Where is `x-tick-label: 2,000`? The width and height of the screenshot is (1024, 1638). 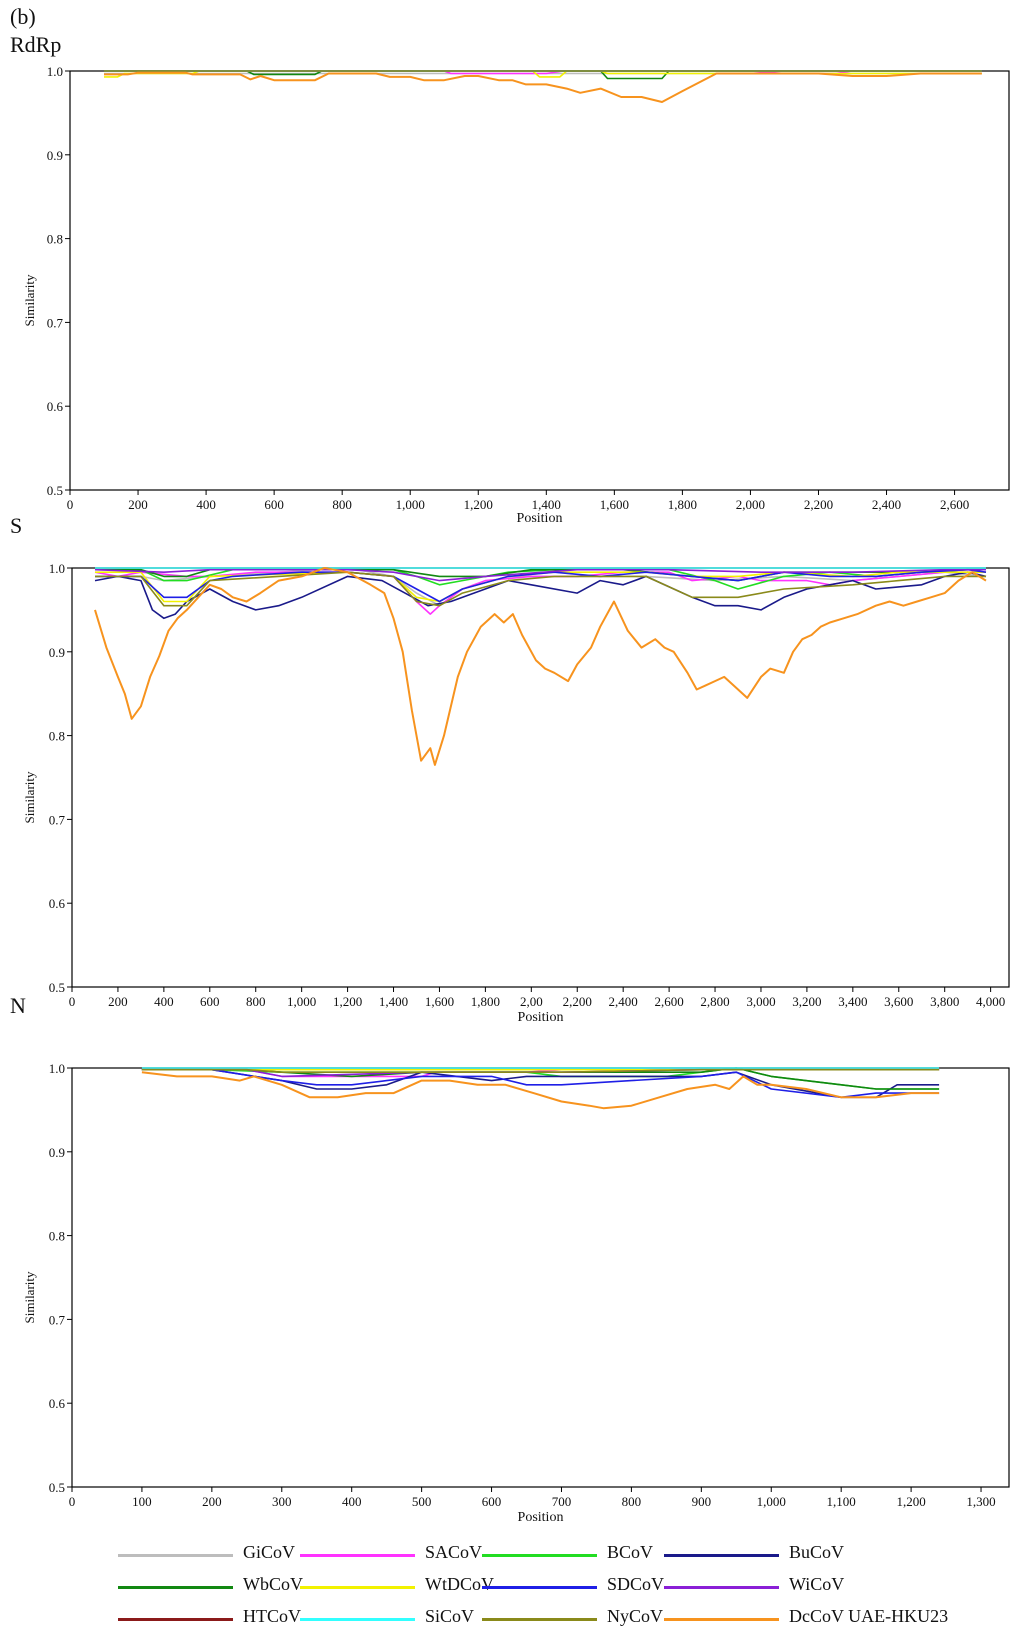 x-tick-label: 2,000 is located at coordinates (750, 504).